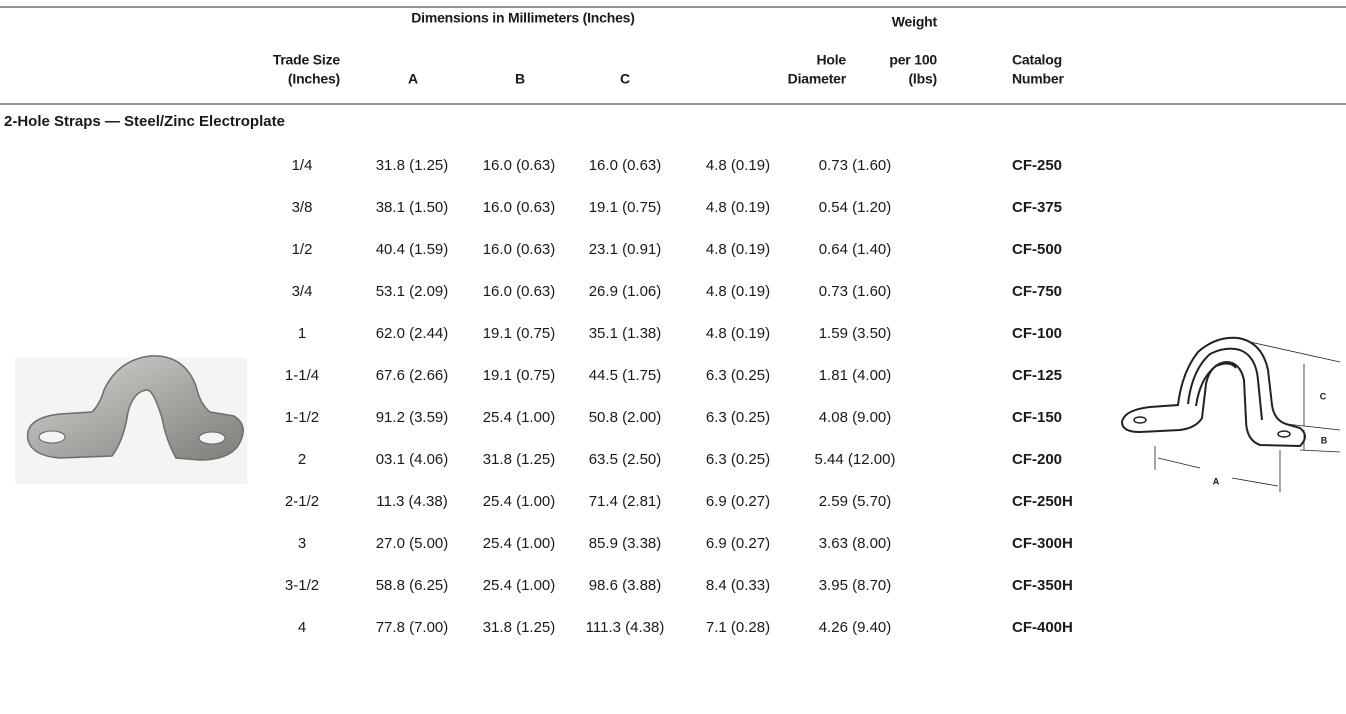 This screenshot has width=1346, height=714. I want to click on table-cell: 1.81 (4.00), so click(855, 375).